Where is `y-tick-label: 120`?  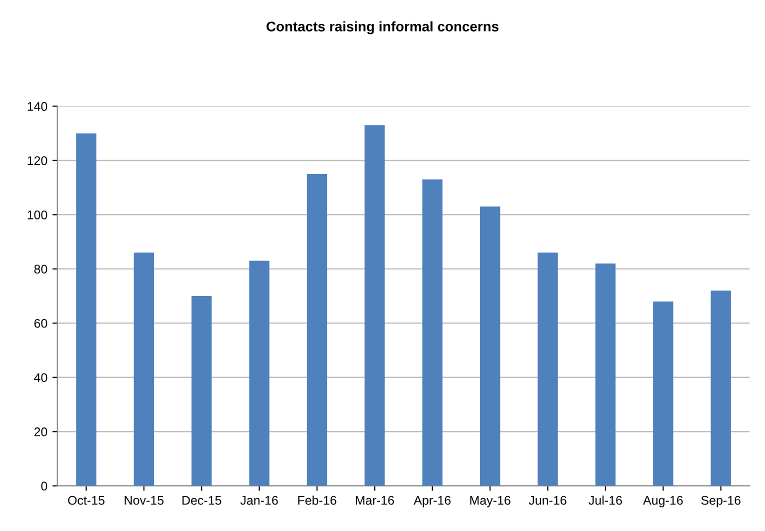
y-tick-label: 120 is located at coordinates (38, 161).